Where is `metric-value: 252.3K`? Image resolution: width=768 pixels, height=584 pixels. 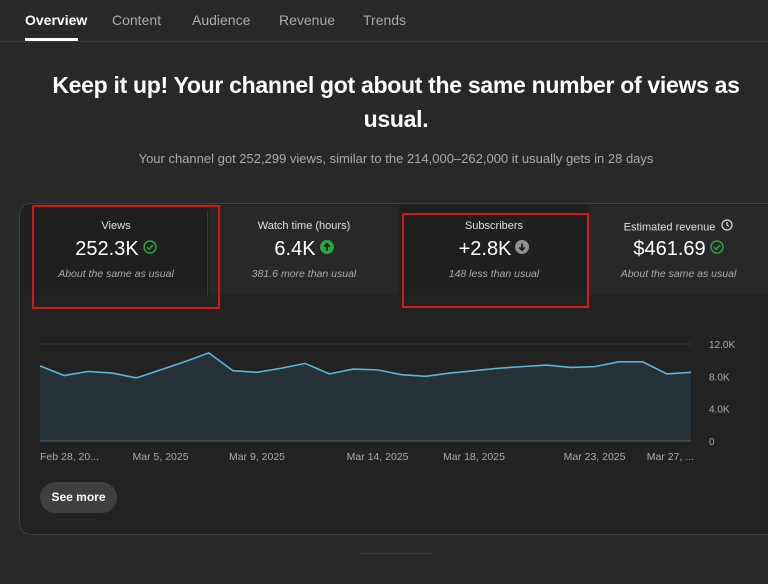
metric-value: 252.3K is located at coordinates (116, 249).